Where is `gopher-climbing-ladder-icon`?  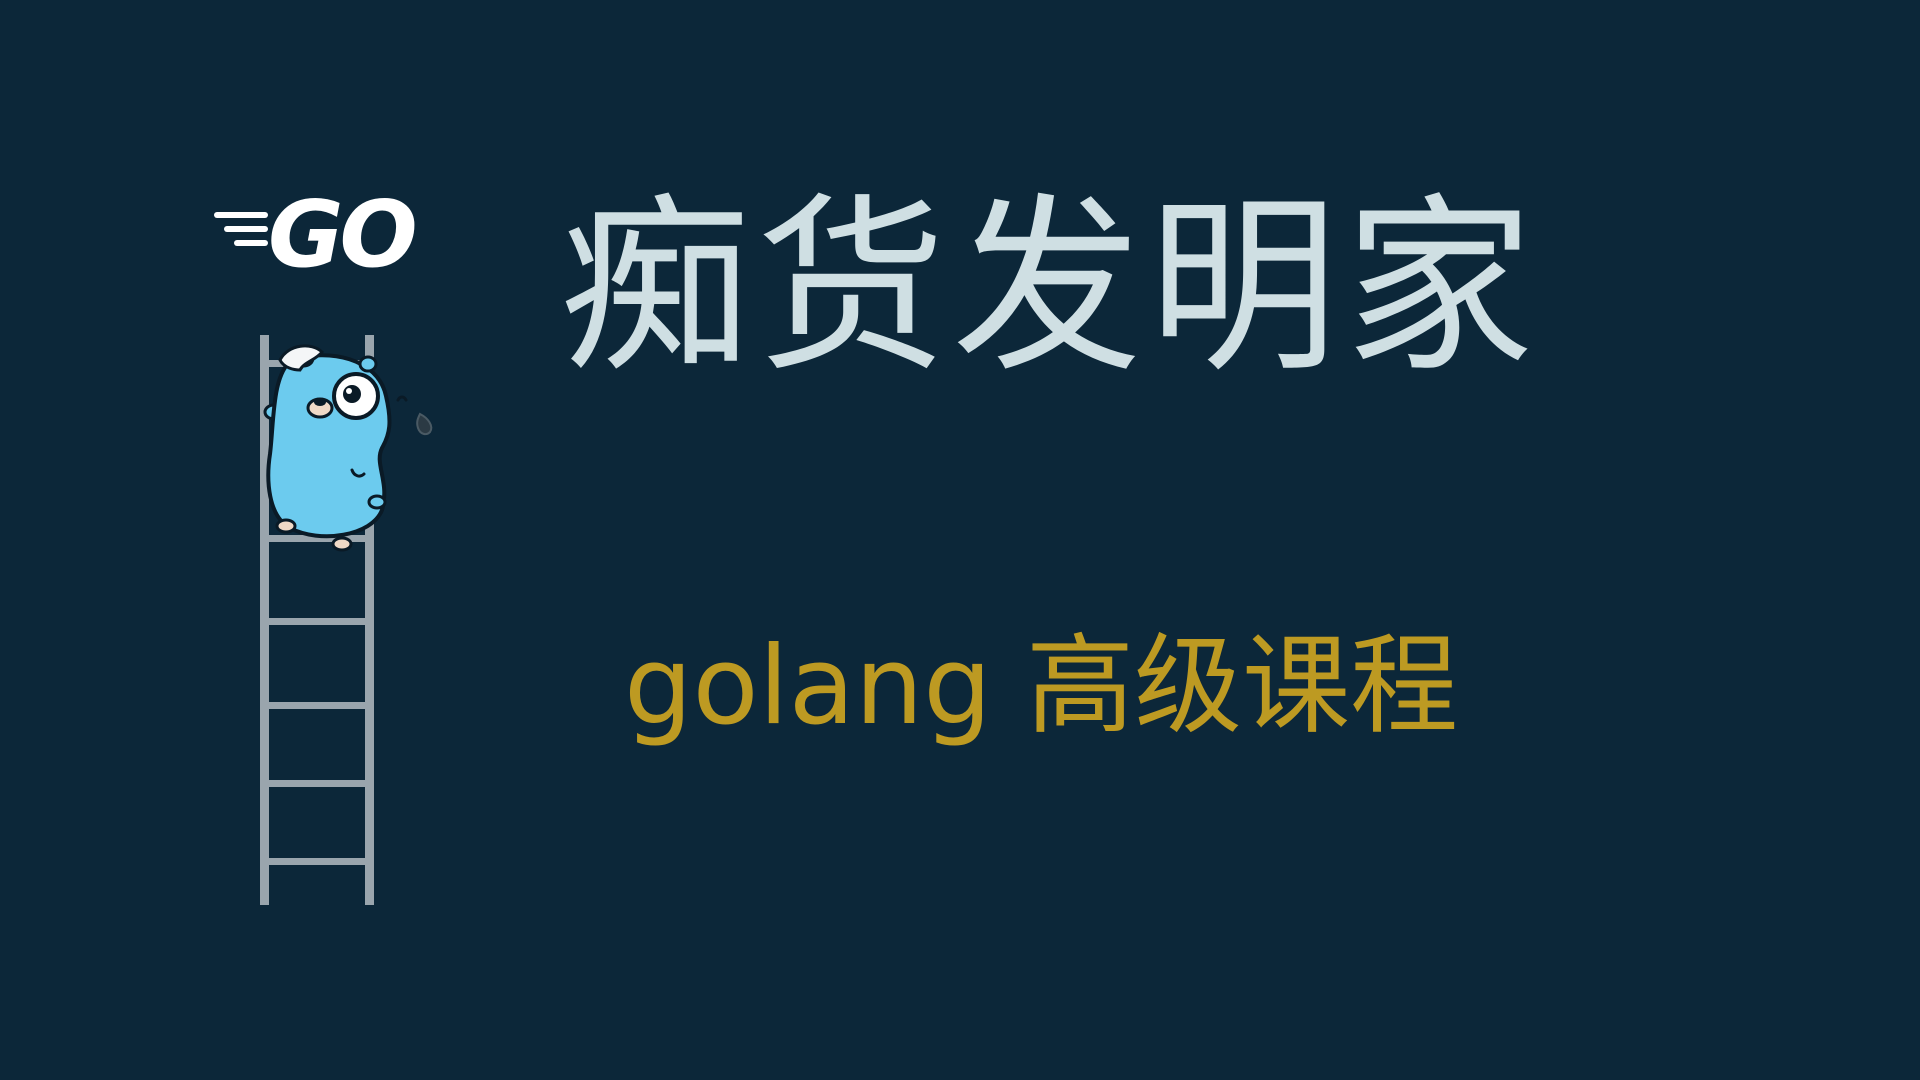 gopher-climbing-ladder-icon is located at coordinates (346, 620).